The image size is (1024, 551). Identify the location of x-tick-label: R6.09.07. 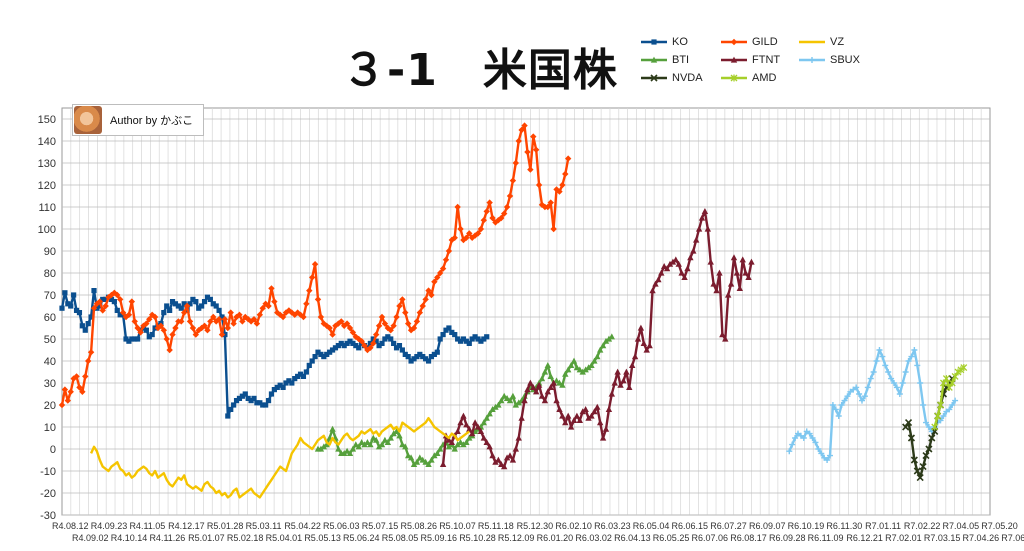
(767, 526).